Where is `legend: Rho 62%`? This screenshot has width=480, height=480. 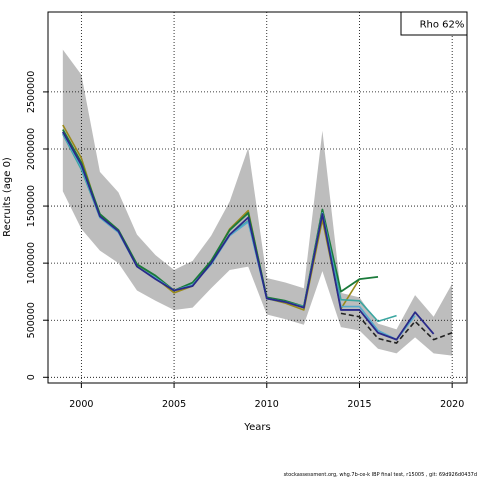
legend: Rho 62% is located at coordinates (434, 23).